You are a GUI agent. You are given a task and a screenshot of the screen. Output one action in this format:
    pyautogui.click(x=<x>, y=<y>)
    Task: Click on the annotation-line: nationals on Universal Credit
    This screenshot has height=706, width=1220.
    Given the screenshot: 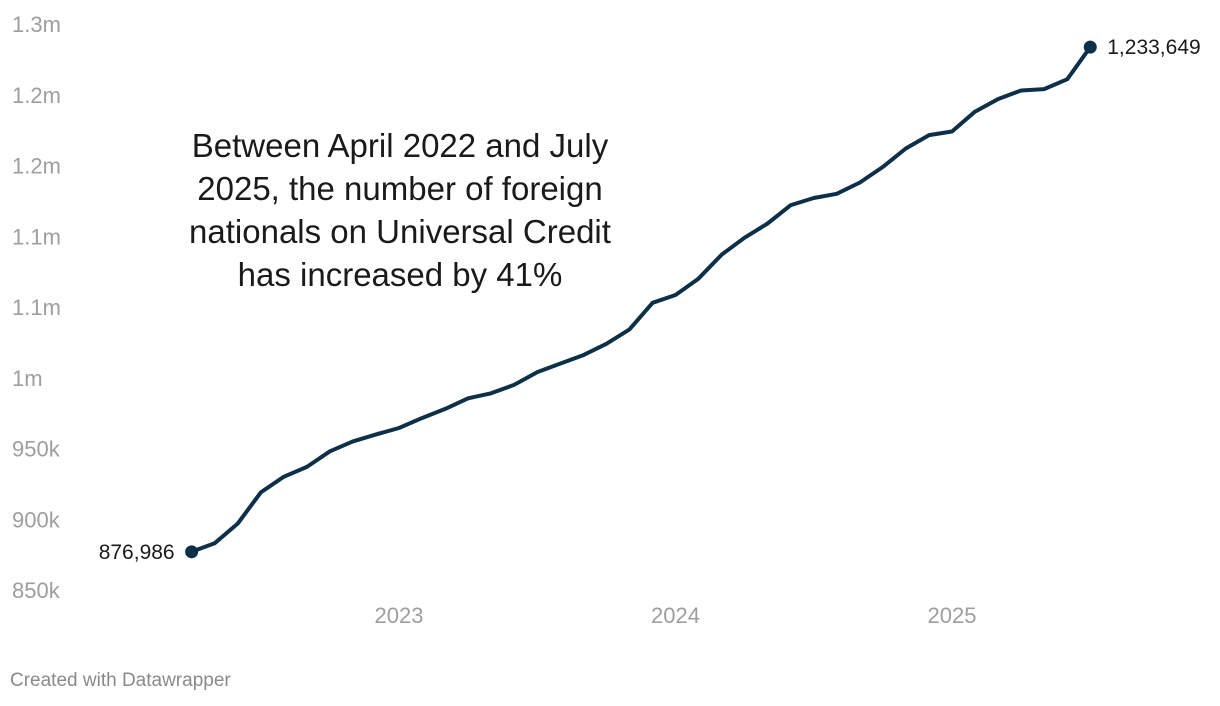 What is the action you would take?
    pyautogui.click(x=400, y=231)
    